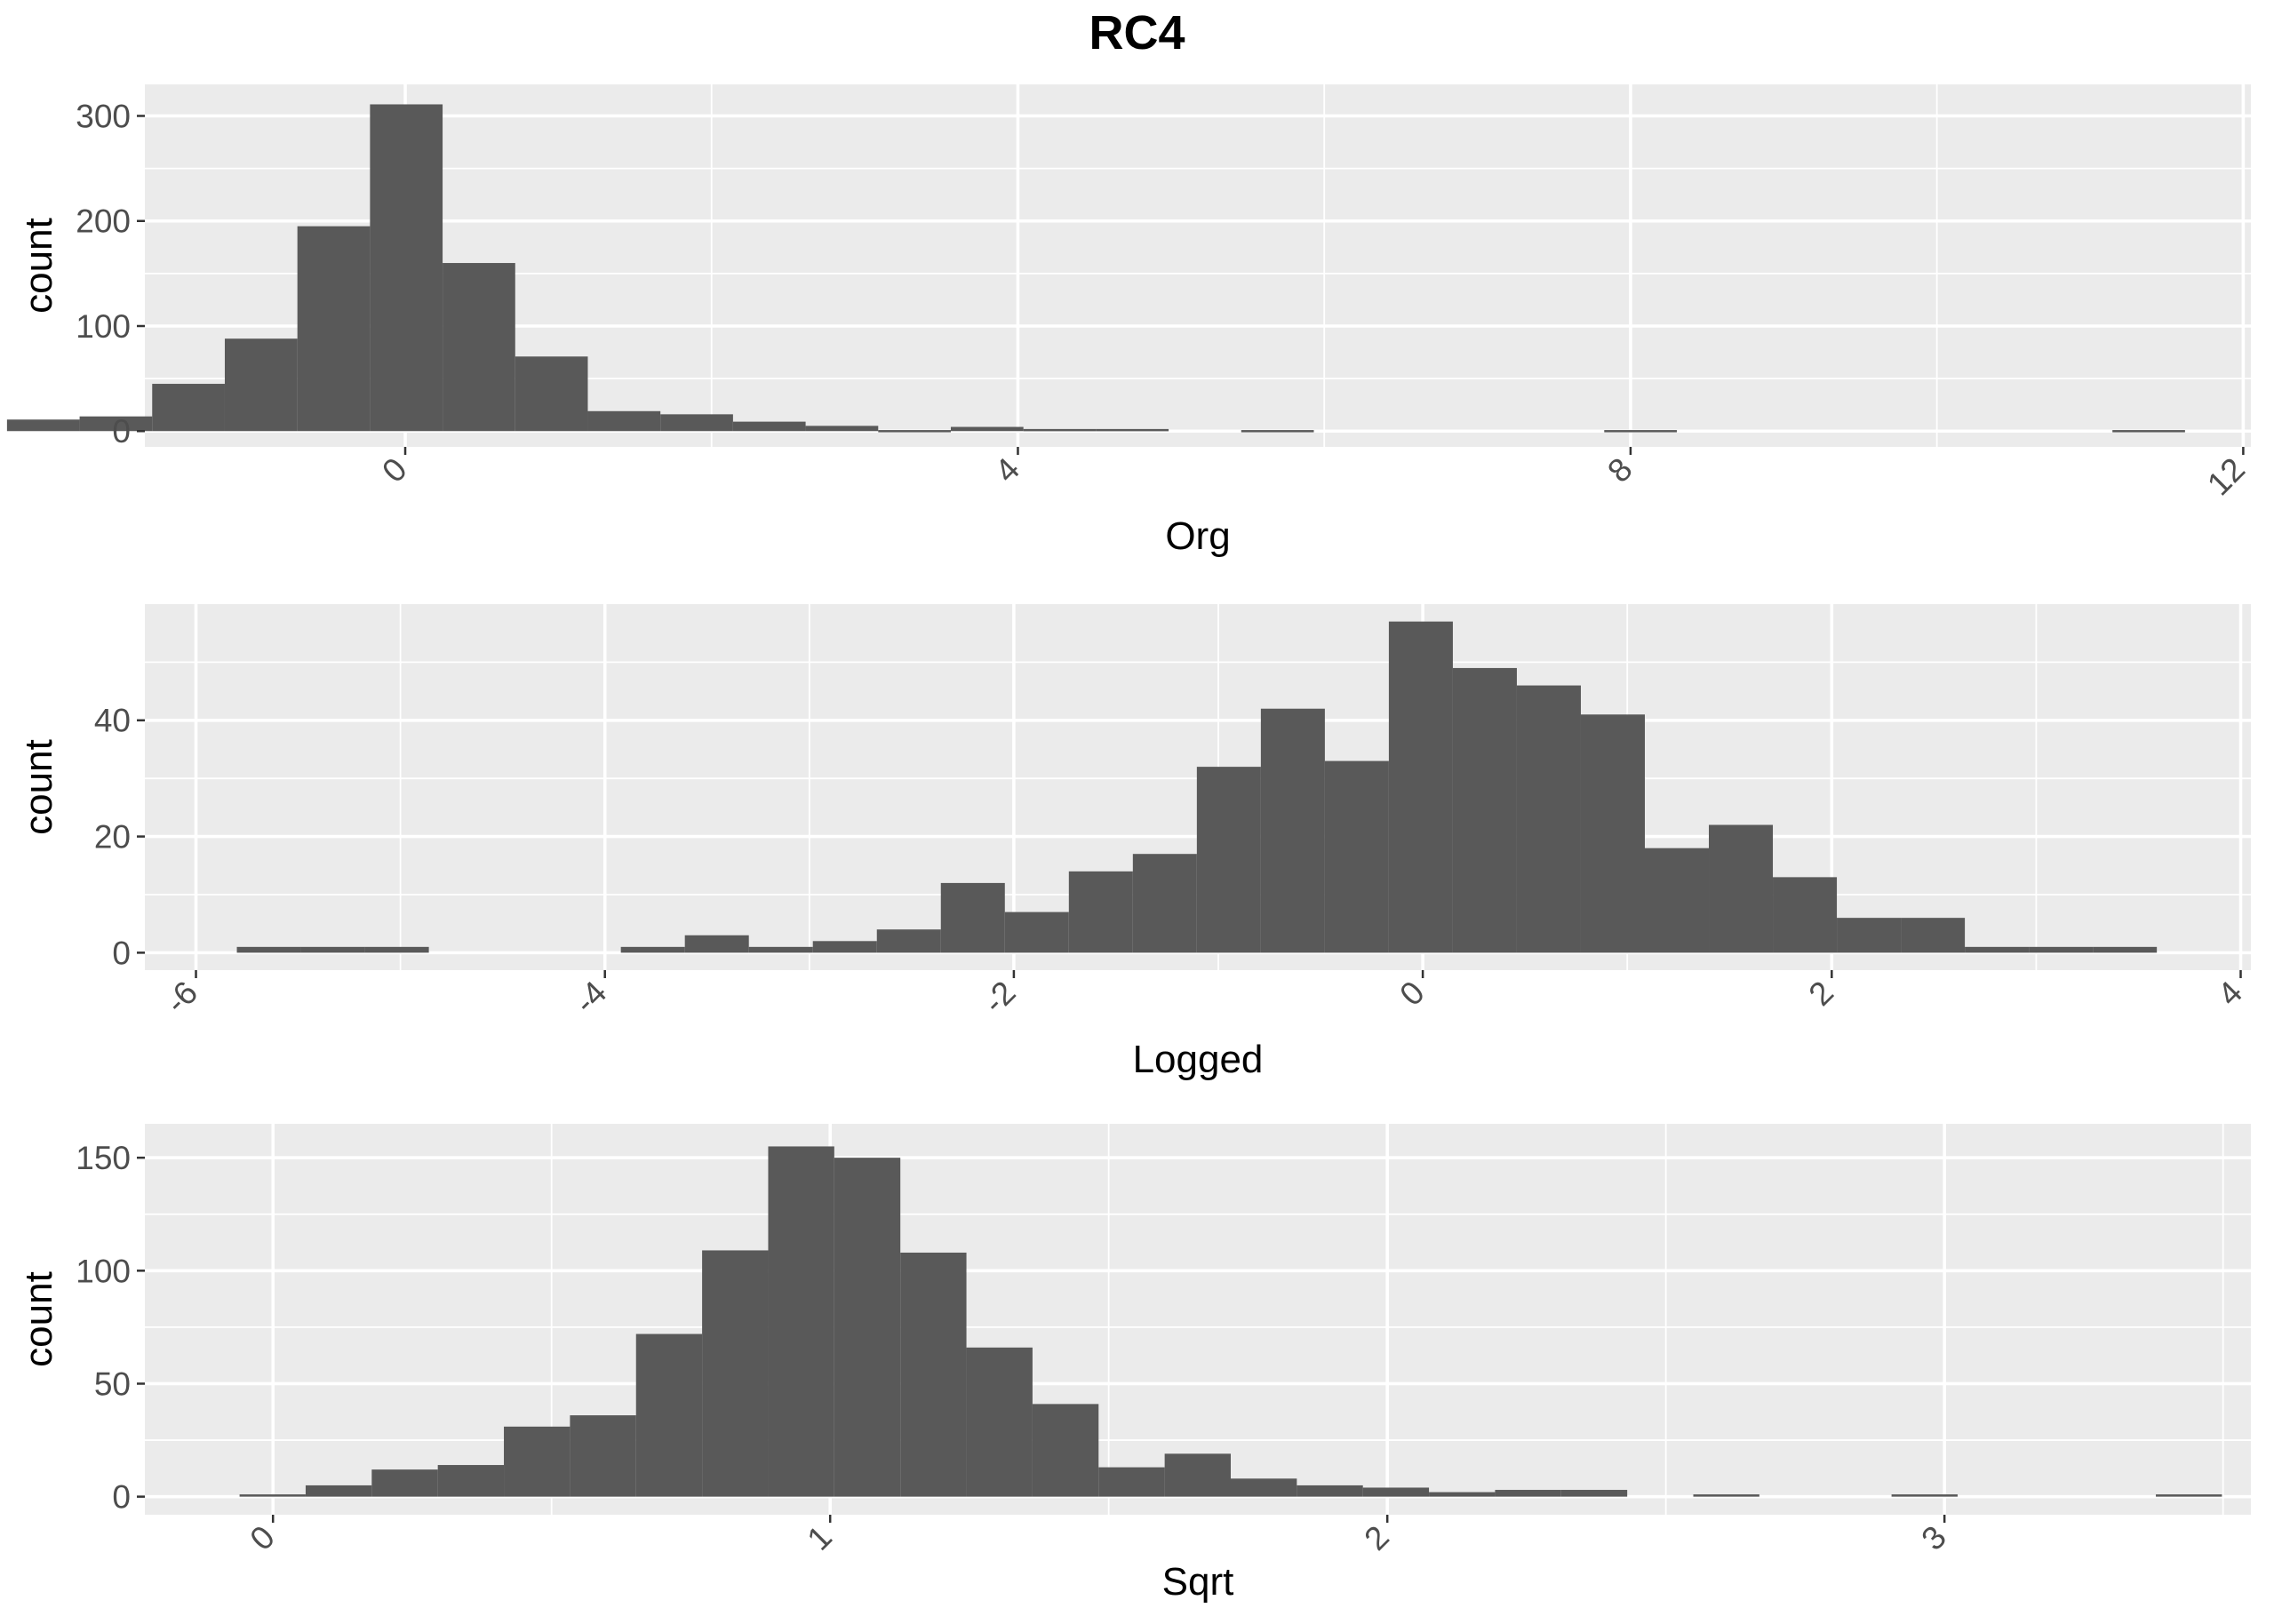  What do you see at coordinates (819, 1537) in the screenshot?
I see `x-tick-label: 1` at bounding box center [819, 1537].